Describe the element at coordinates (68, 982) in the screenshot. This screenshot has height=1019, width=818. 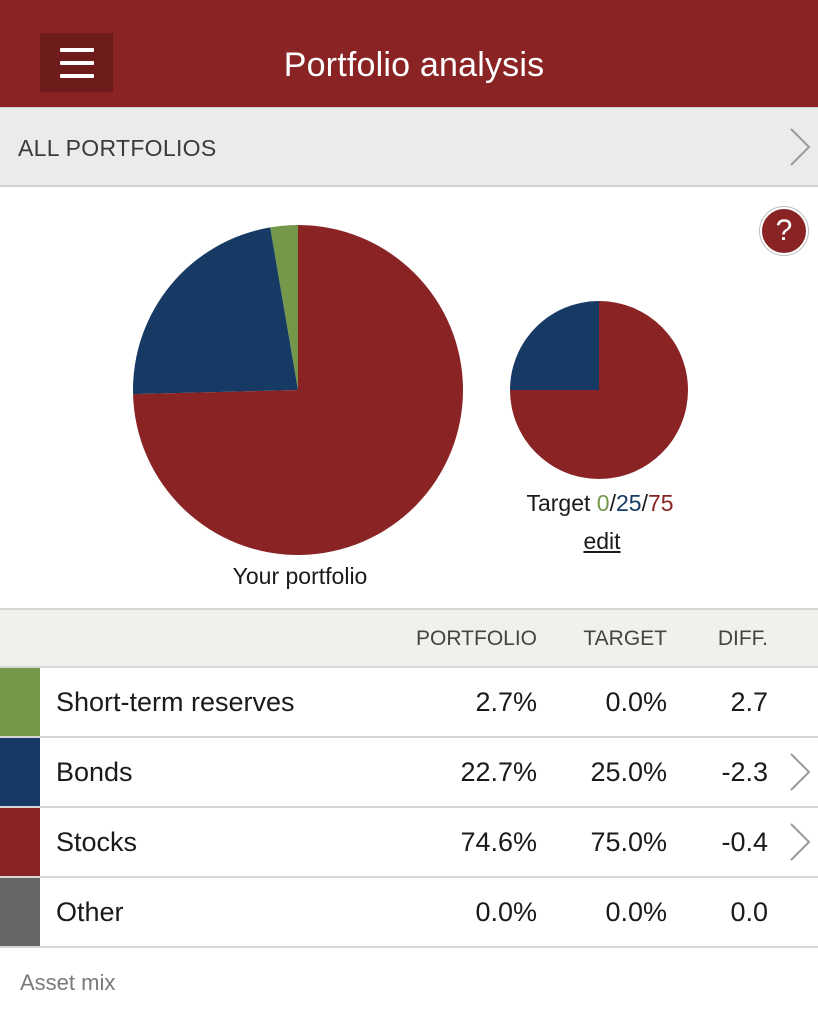
I see `asset-mix-label: Asset mix` at that location.